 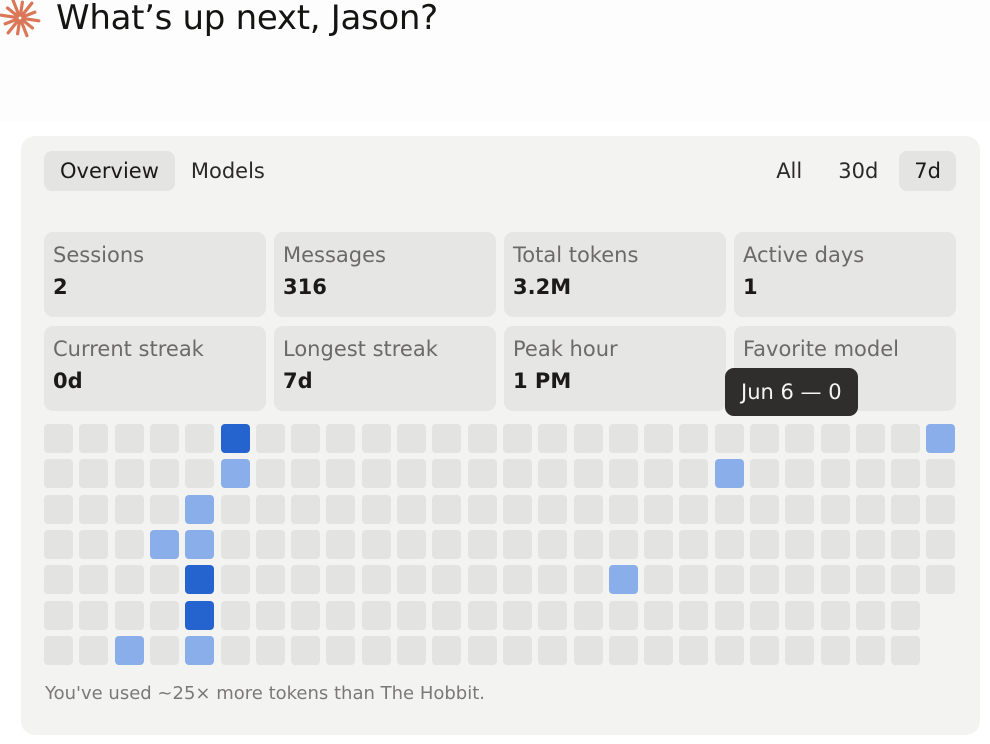 I want to click on range-30d: 30d, so click(x=858, y=171).